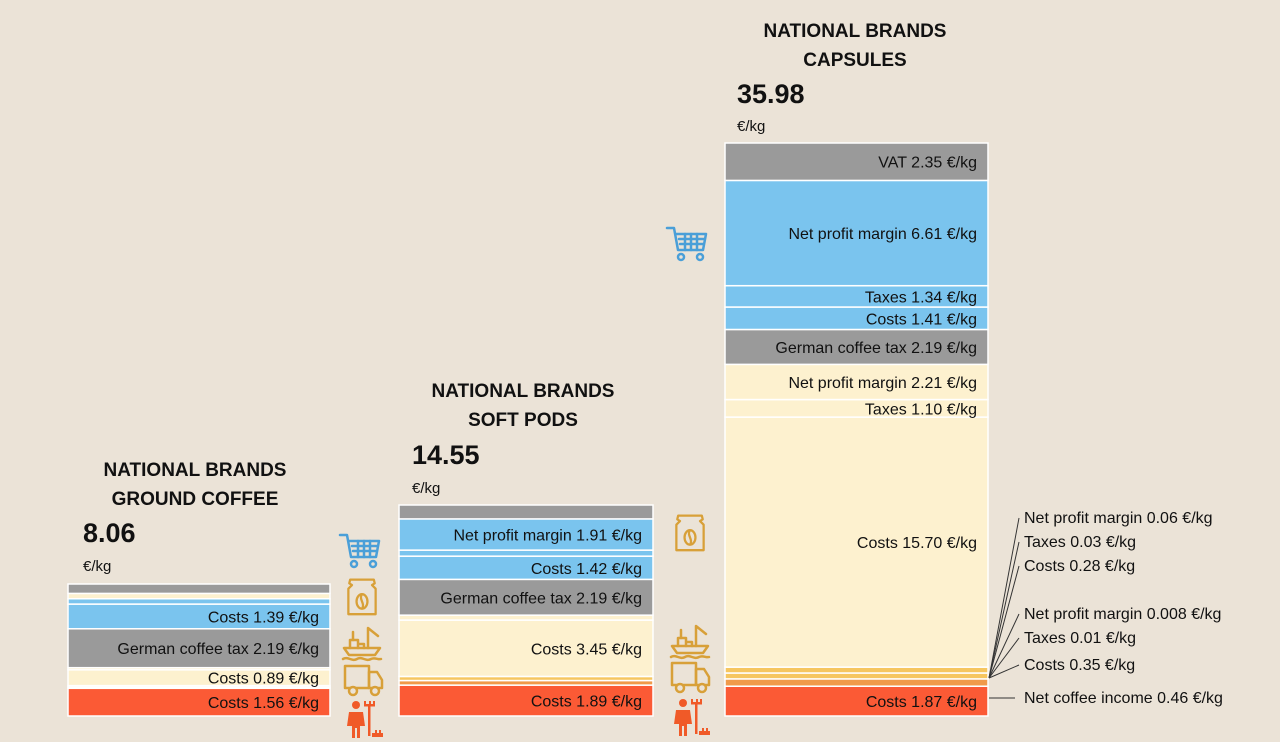 The width and height of the screenshot is (1280, 742). I want to click on total-unit-capsules: €/kg, so click(751, 126).